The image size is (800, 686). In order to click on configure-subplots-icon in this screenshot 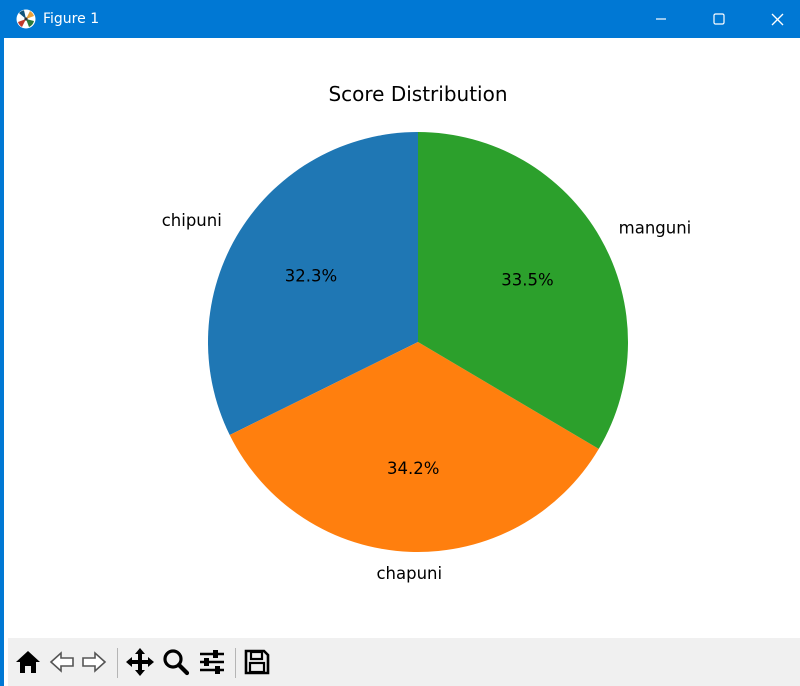, I will do `click(212, 662)`.